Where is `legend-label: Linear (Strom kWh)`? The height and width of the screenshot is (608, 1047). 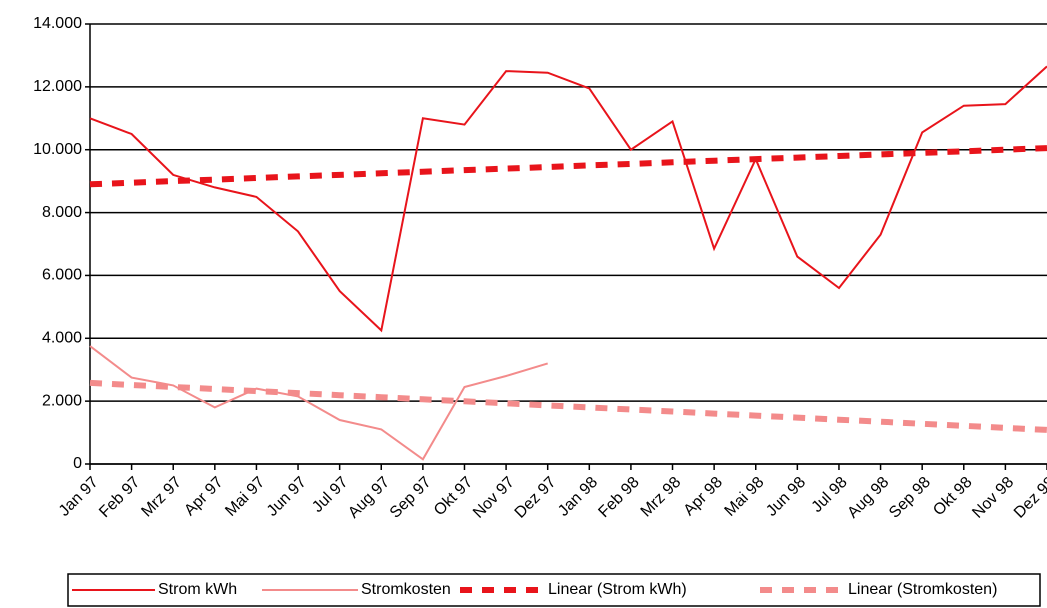 legend-label: Linear (Strom kWh) is located at coordinates (617, 589).